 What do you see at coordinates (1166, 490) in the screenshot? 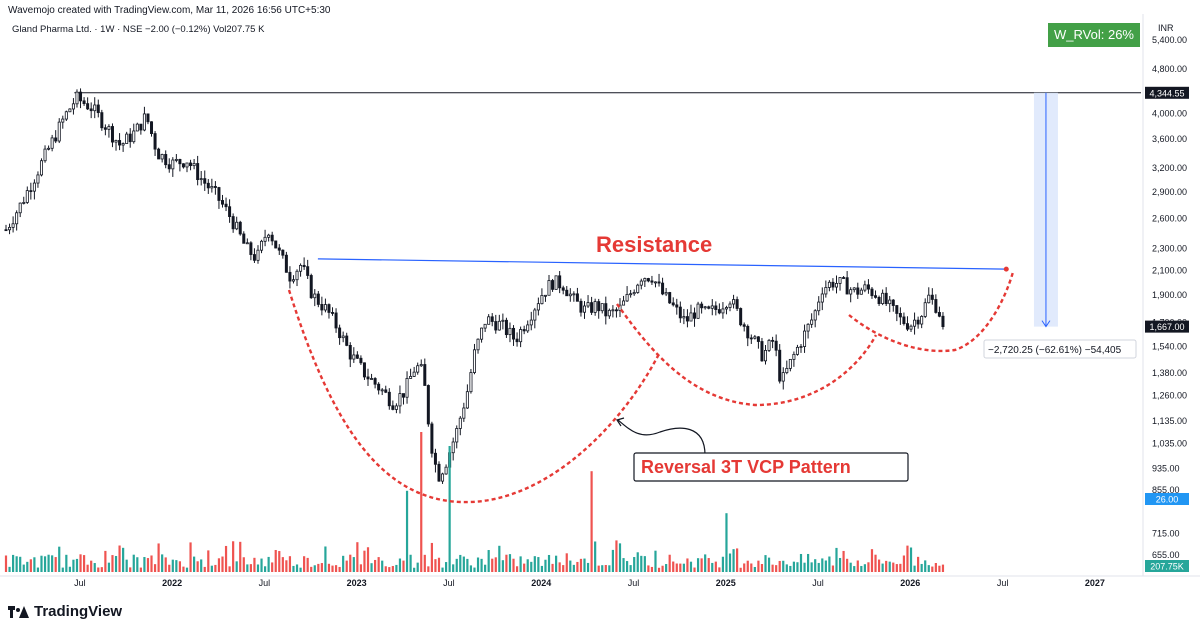
I see `price-tick-label: 855.00` at bounding box center [1166, 490].